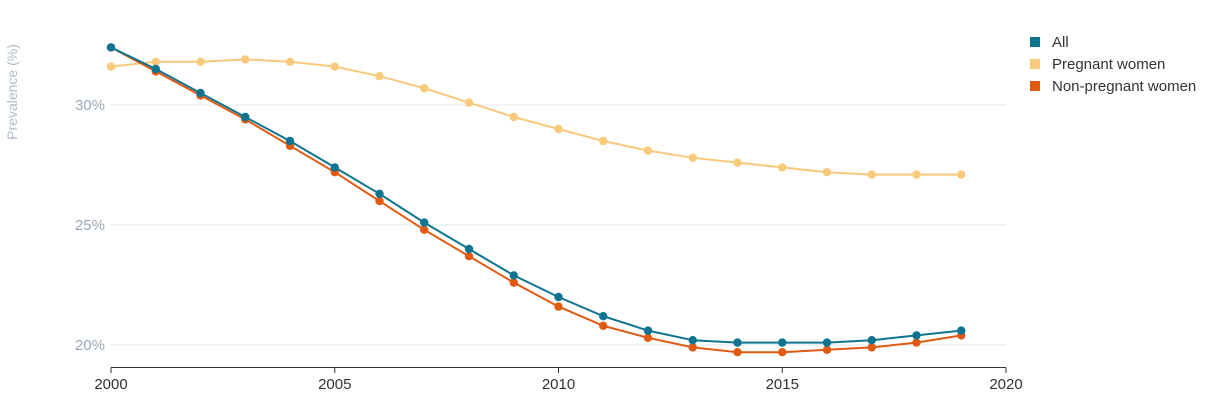 The image size is (1230, 403). I want to click on y-tick-label: 30%, so click(90, 105).